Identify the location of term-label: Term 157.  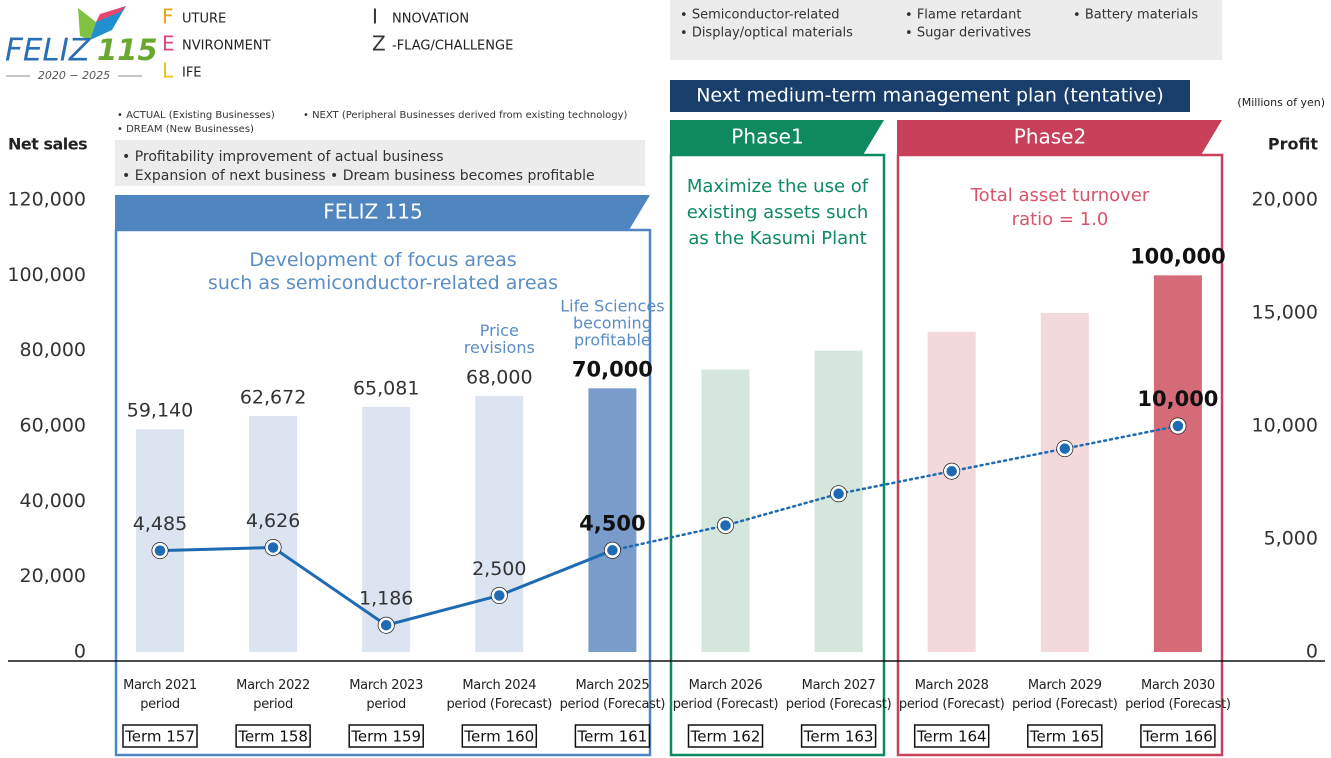
(159, 737).